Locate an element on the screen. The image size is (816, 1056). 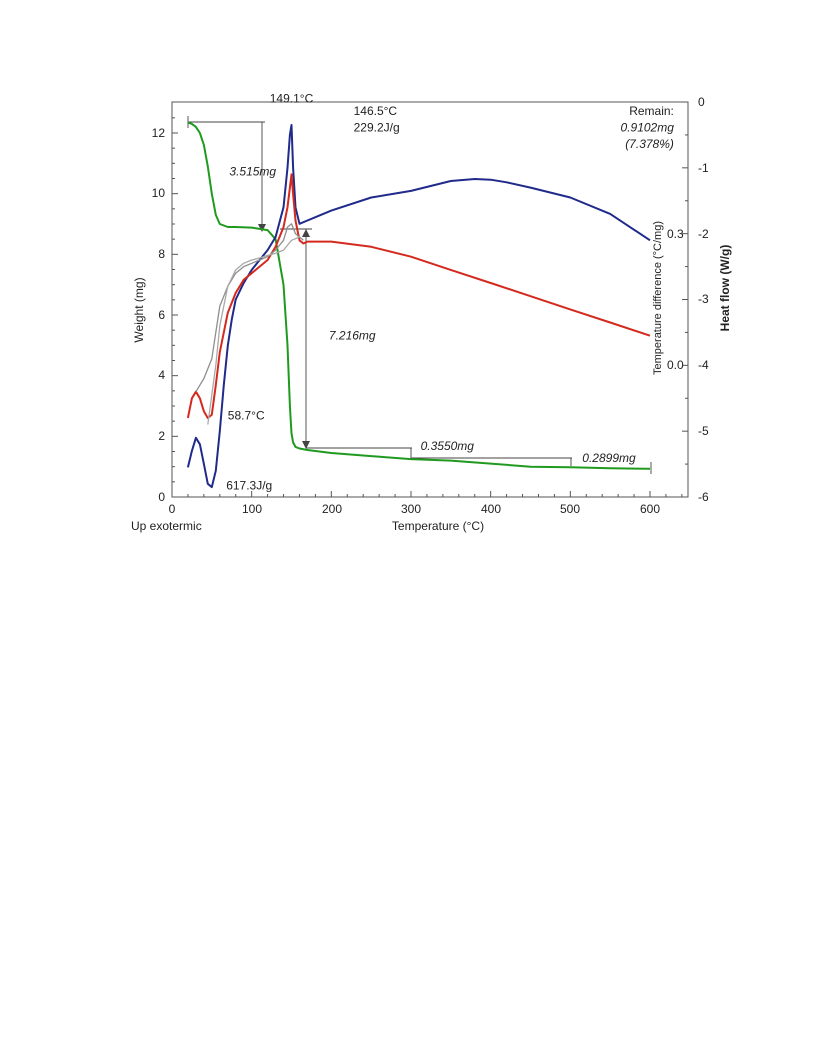
x-tick-label: 400 is located at coordinates (491, 509).